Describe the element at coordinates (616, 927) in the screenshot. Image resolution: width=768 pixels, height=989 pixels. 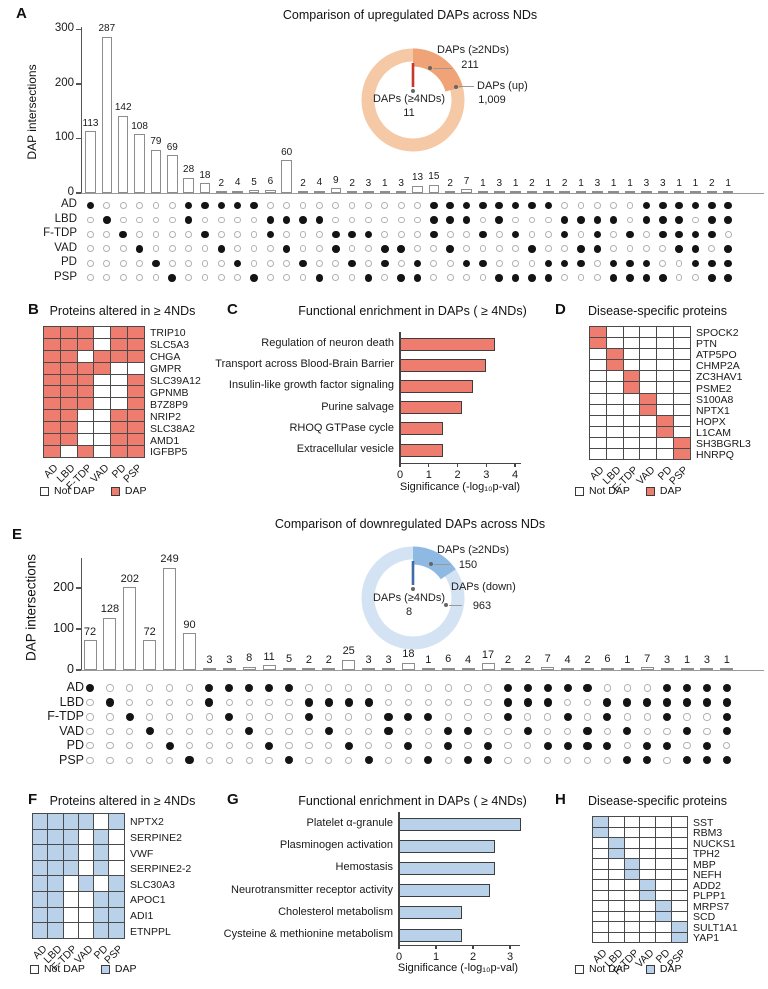
I see `heatmap-cell-SULT1A1-LBD` at that location.